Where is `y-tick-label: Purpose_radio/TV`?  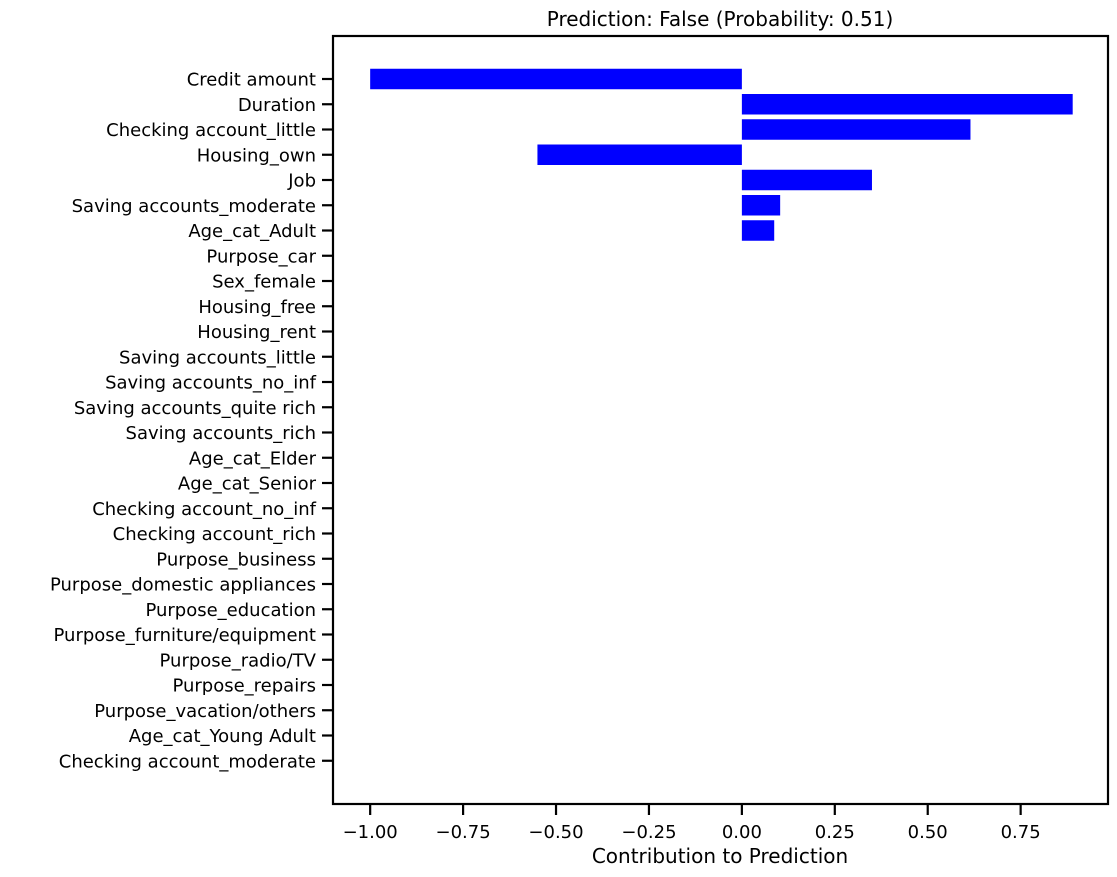 y-tick-label: Purpose_radio/TV is located at coordinates (238, 660).